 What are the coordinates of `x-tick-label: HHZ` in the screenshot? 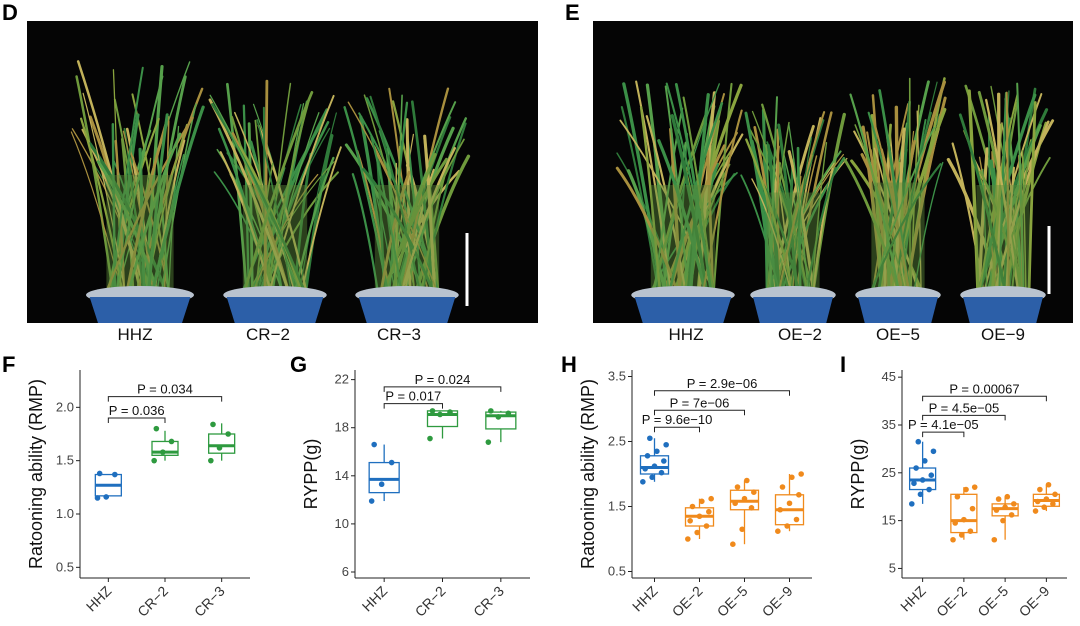 It's located at (99, 598).